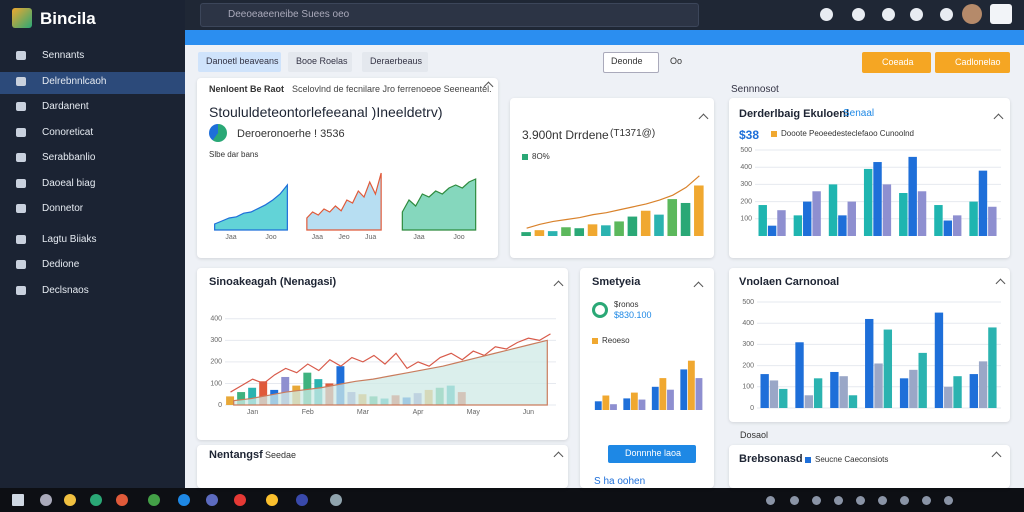 The image size is (1024, 512). What do you see at coordinates (65, 106) in the screenshot?
I see `nav-item: Dardanent` at bounding box center [65, 106].